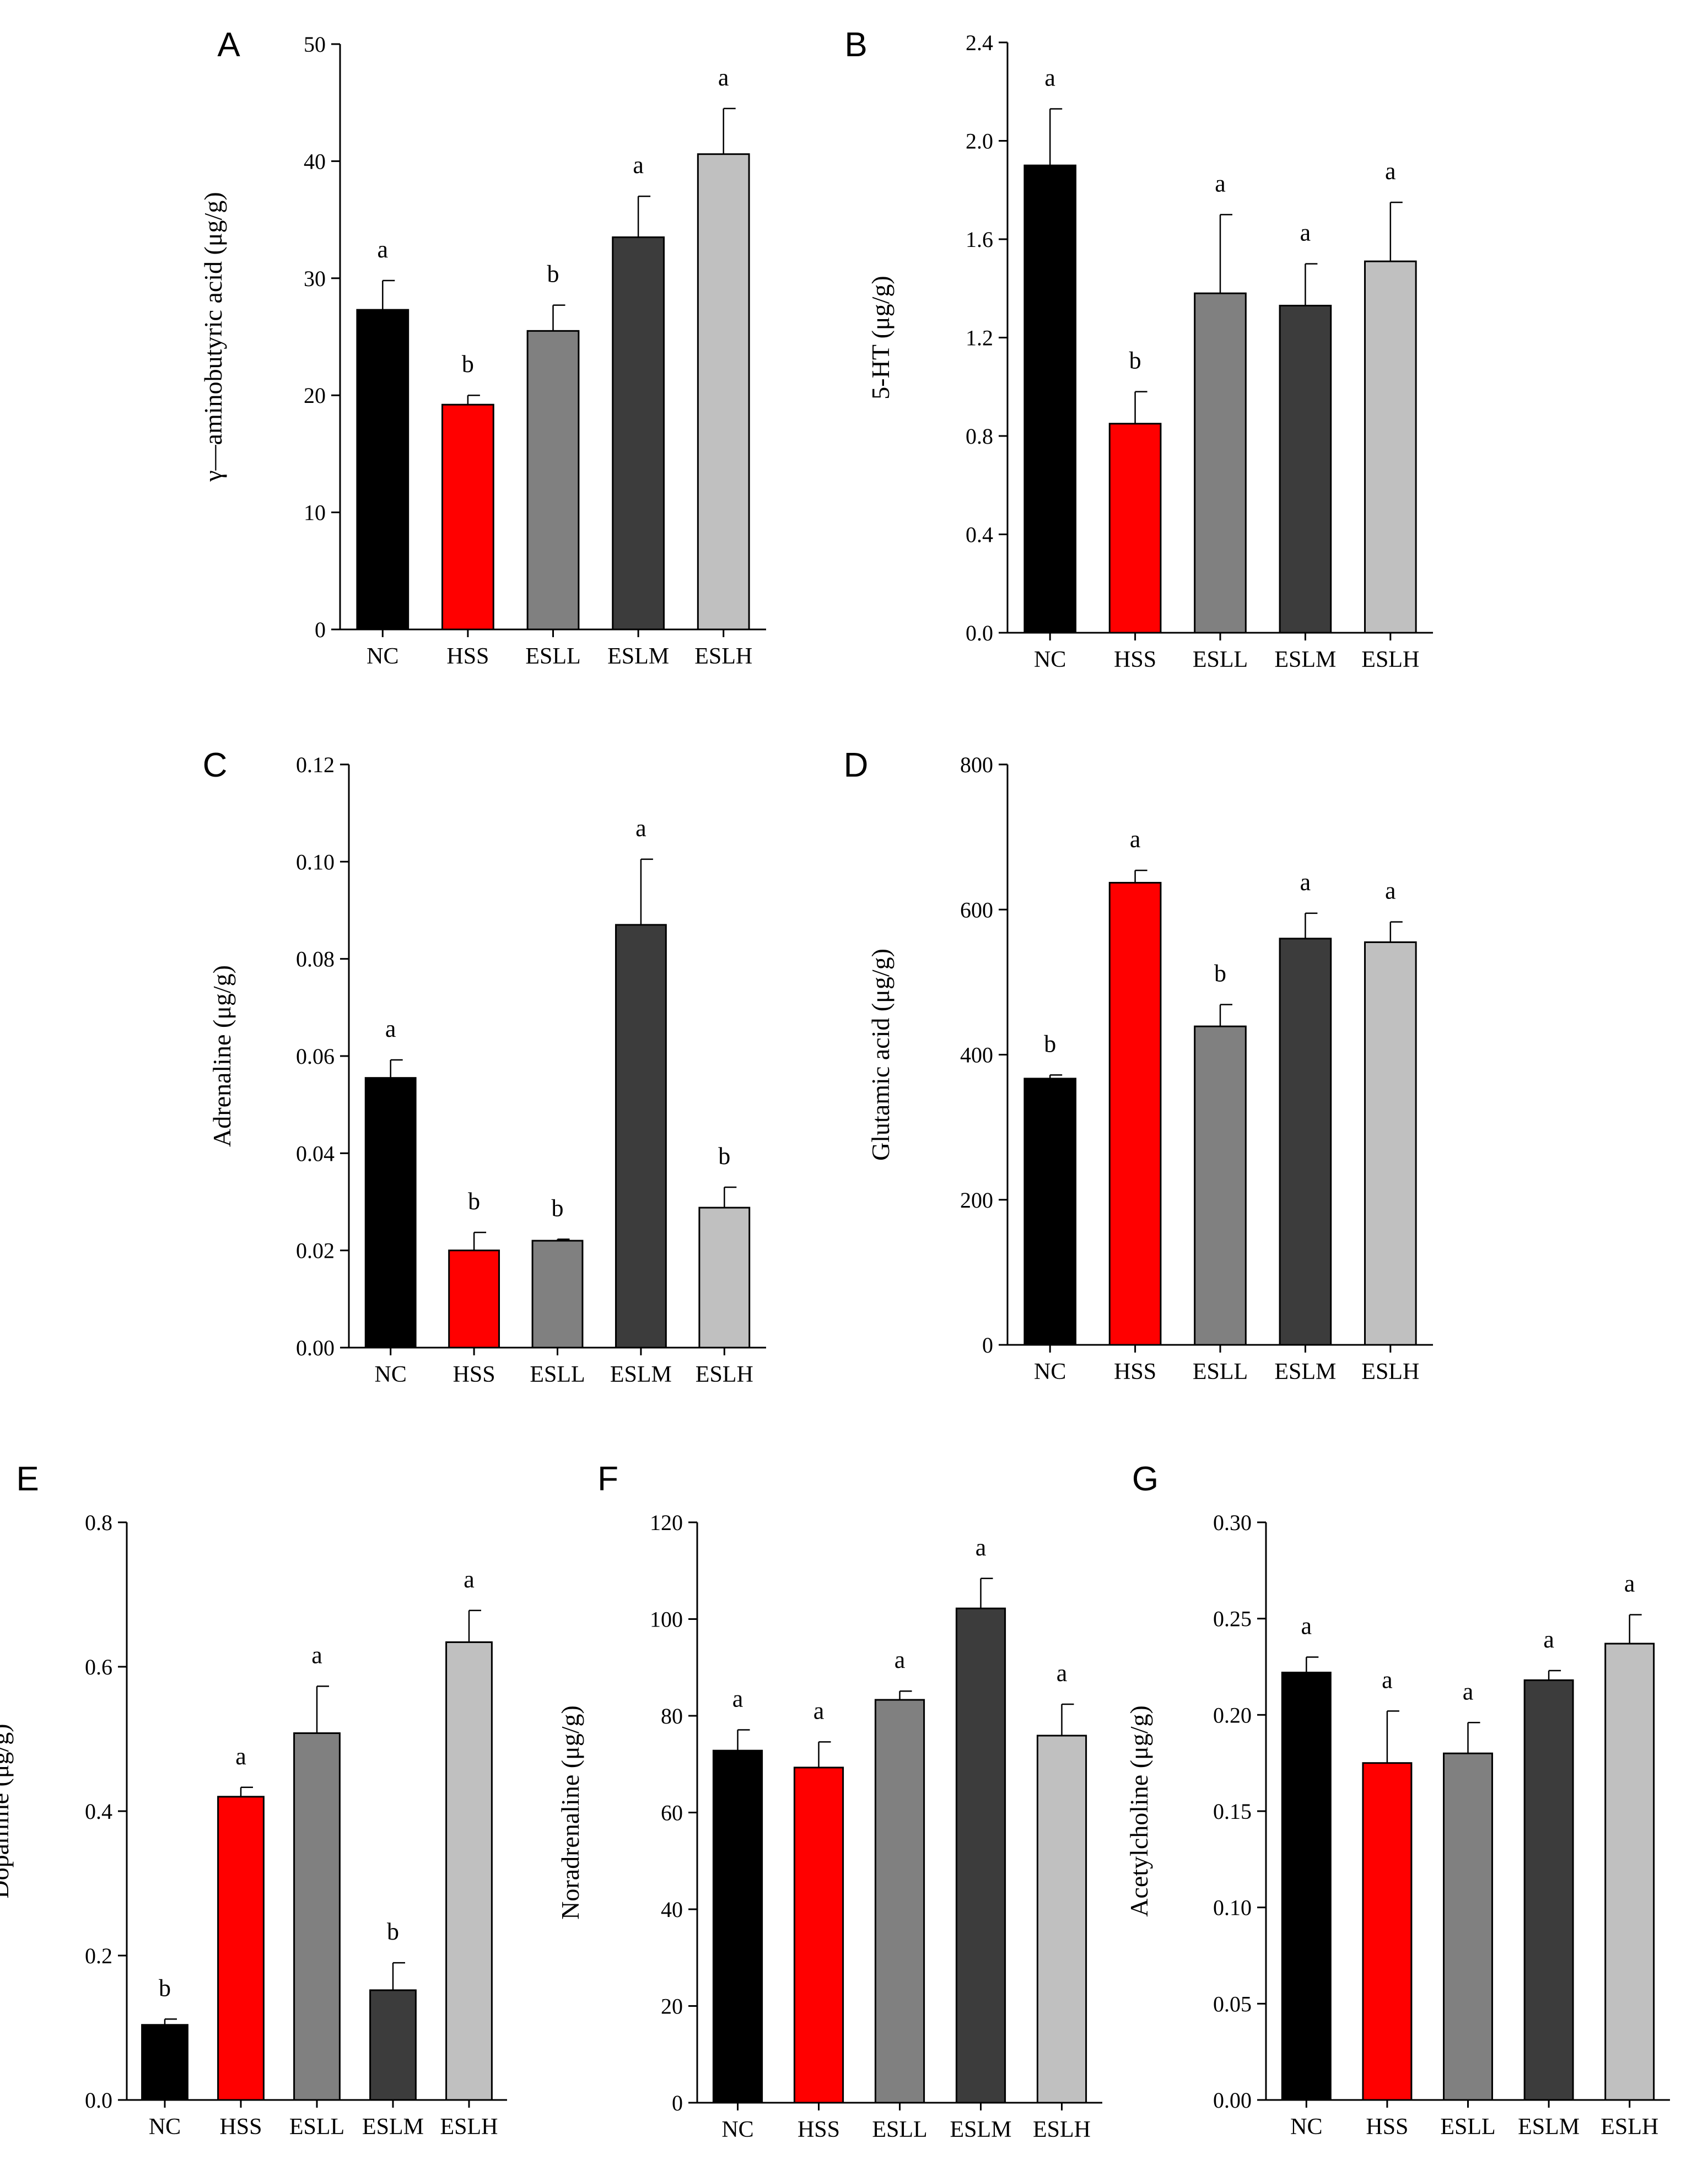 The height and width of the screenshot is (2165, 1708). Describe the element at coordinates (98, 2100) in the screenshot. I see `y-tick-label: 0.0` at that location.